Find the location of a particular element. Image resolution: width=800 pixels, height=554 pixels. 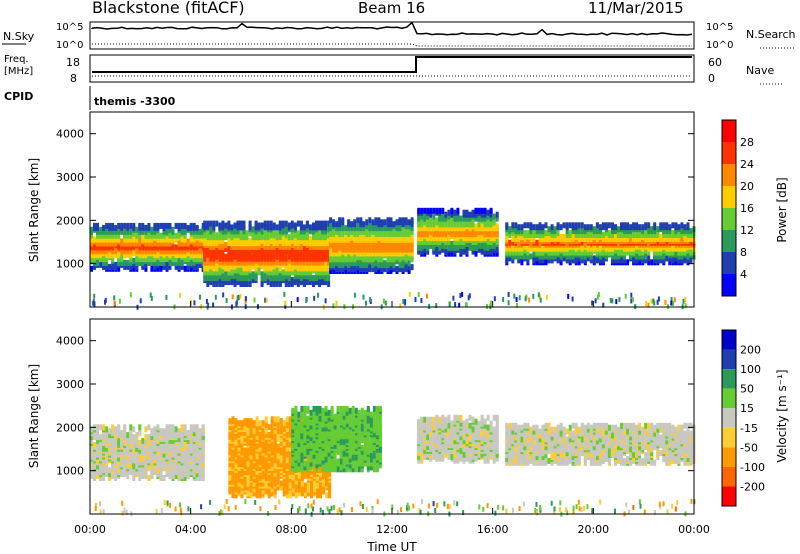

nsky-label: N.Sky is located at coordinates (19, 36).